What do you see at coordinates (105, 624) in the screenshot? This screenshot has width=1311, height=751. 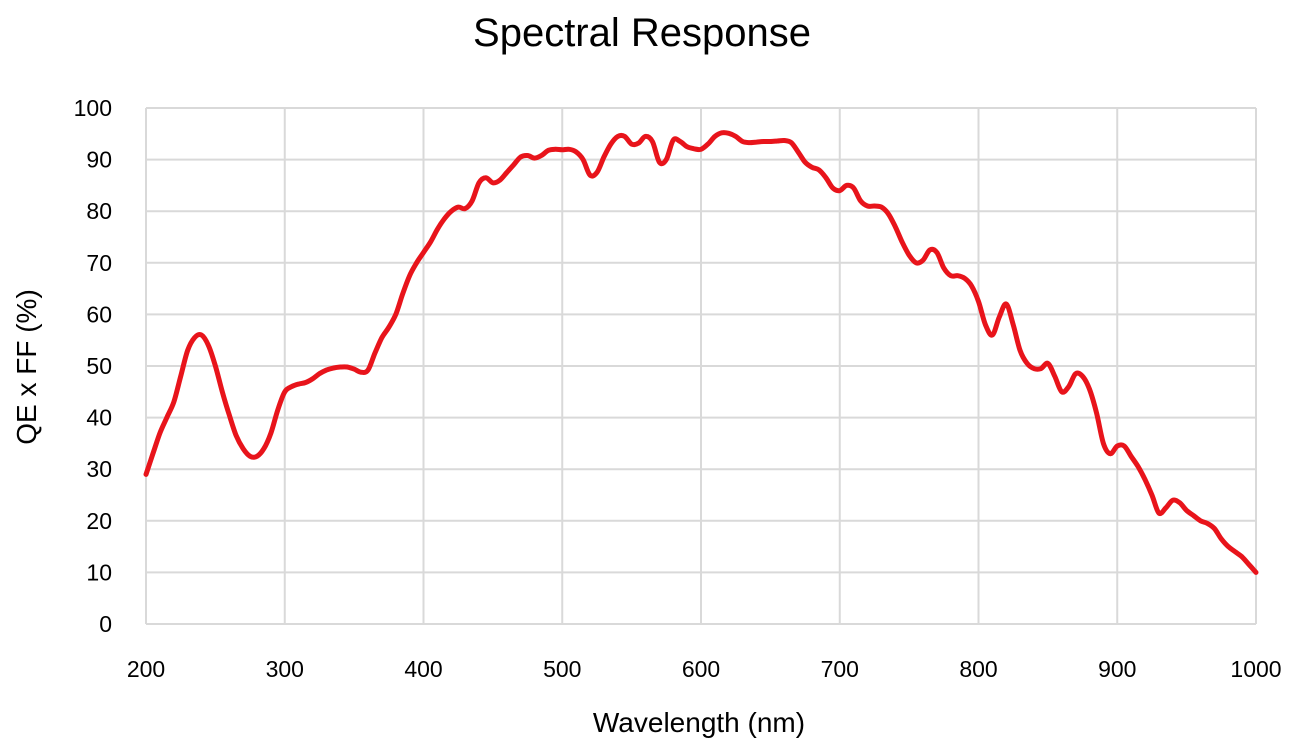 I see `y-tick-label: 0` at bounding box center [105, 624].